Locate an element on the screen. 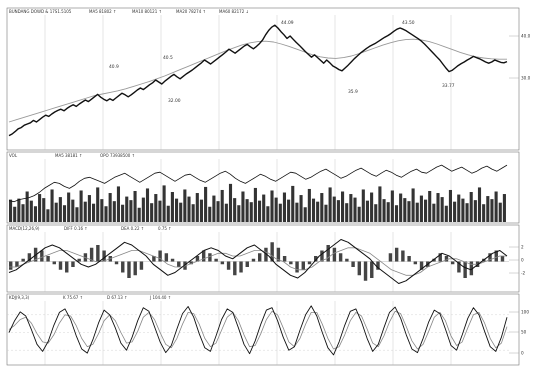  panel-header-0-2: MA10 80121 ↑ is located at coordinates (147, 11).